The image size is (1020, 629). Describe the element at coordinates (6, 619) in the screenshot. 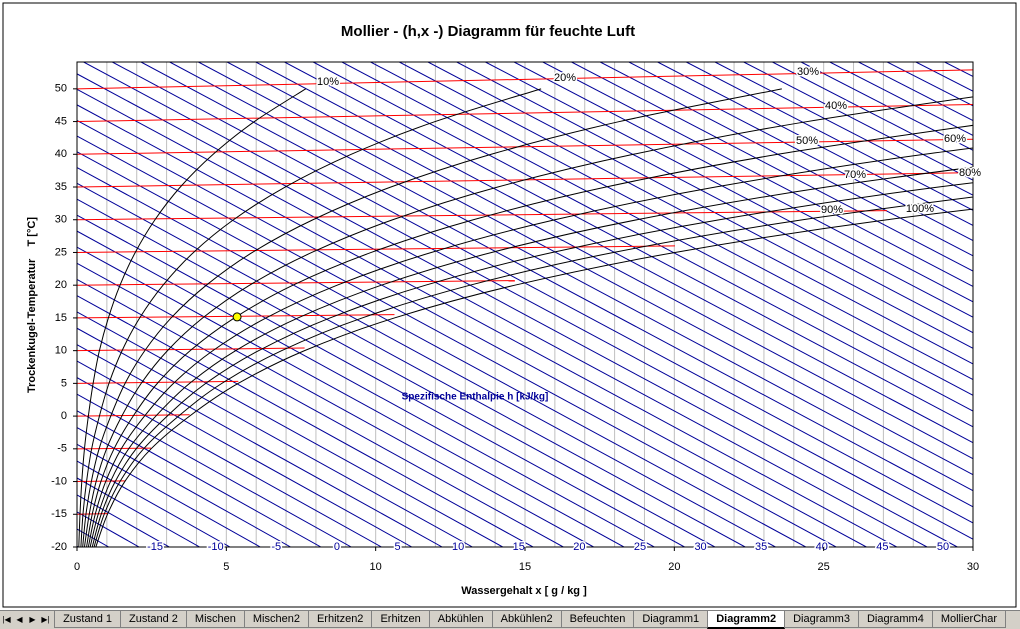

I see `tab-first: |◀` at that location.